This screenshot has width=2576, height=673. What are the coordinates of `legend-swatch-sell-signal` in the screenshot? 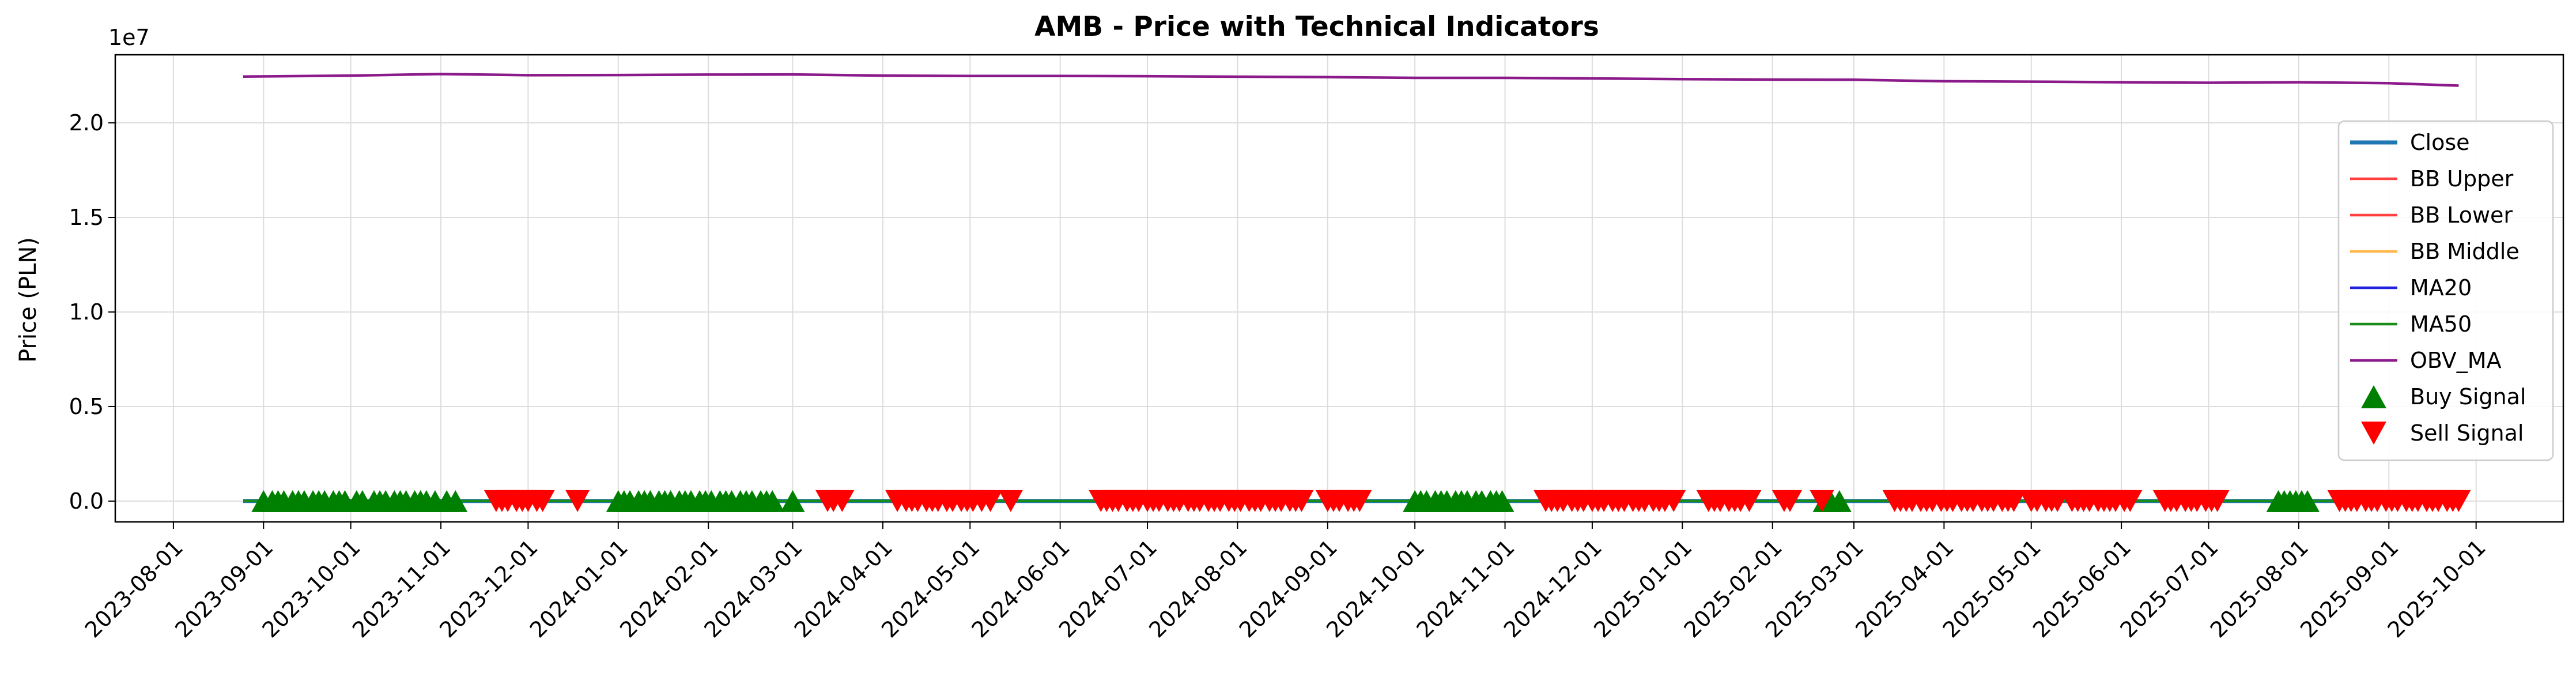 It's located at (2373, 433).